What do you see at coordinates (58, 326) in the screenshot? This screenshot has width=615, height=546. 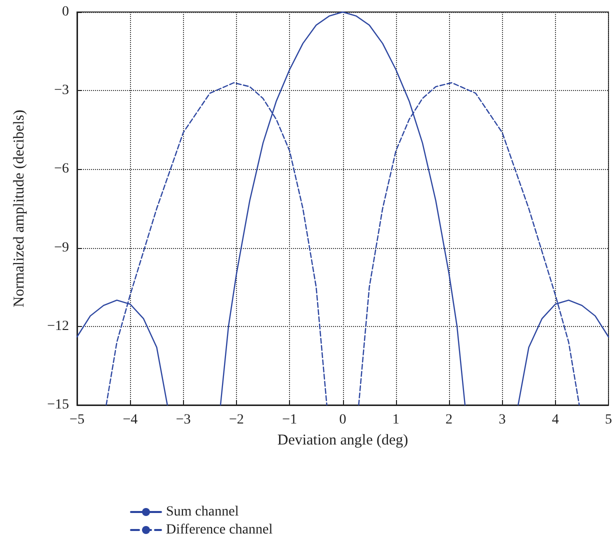 I see `y-tick-label: −12` at bounding box center [58, 326].